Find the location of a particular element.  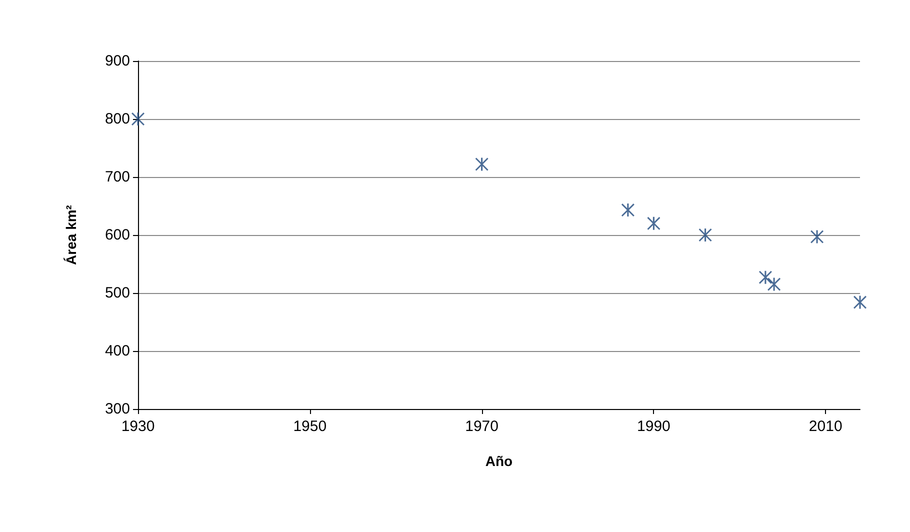

y-tick-label: 400 is located at coordinates (117, 351).